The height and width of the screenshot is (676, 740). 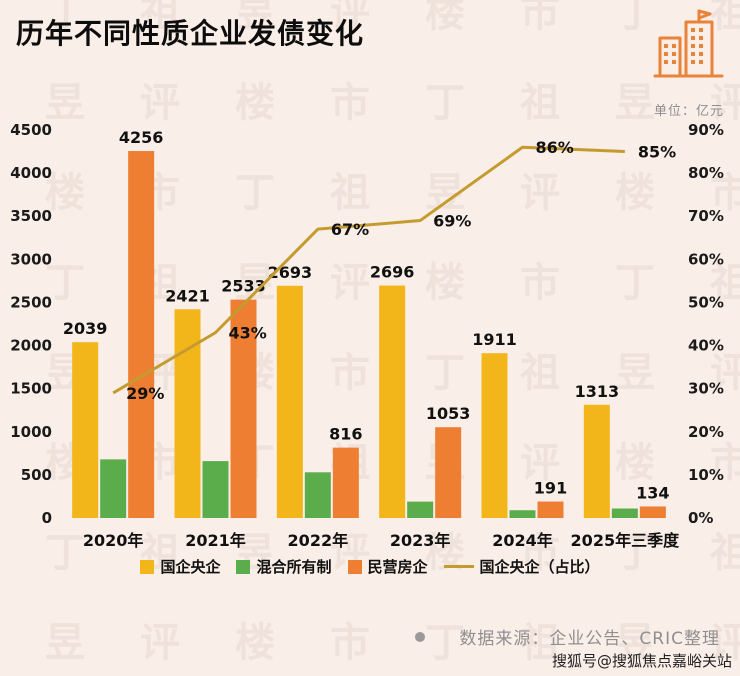 What do you see at coordinates (190, 33) in the screenshot?
I see `page-title: 历年不同性质企业发债变化` at bounding box center [190, 33].